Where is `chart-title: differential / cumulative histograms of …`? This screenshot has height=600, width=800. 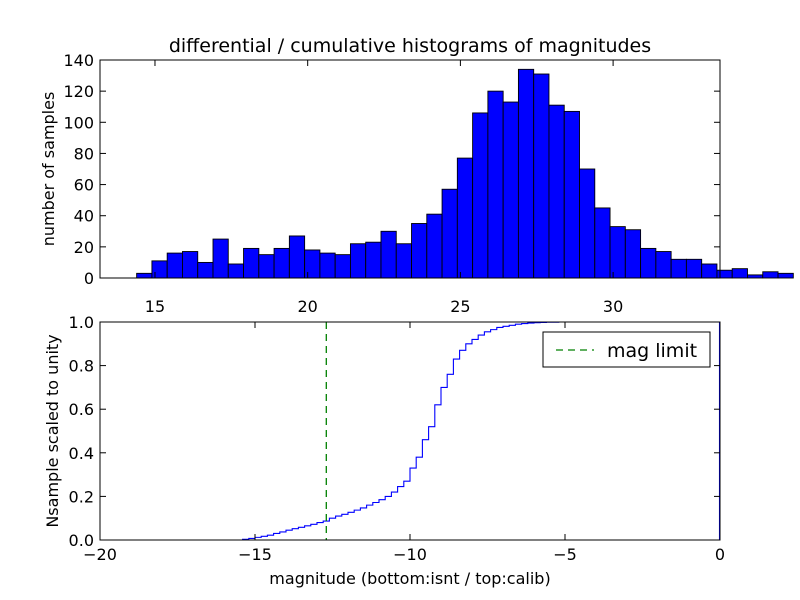
chart-title: differential / cumulative histograms of … is located at coordinates (410, 46).